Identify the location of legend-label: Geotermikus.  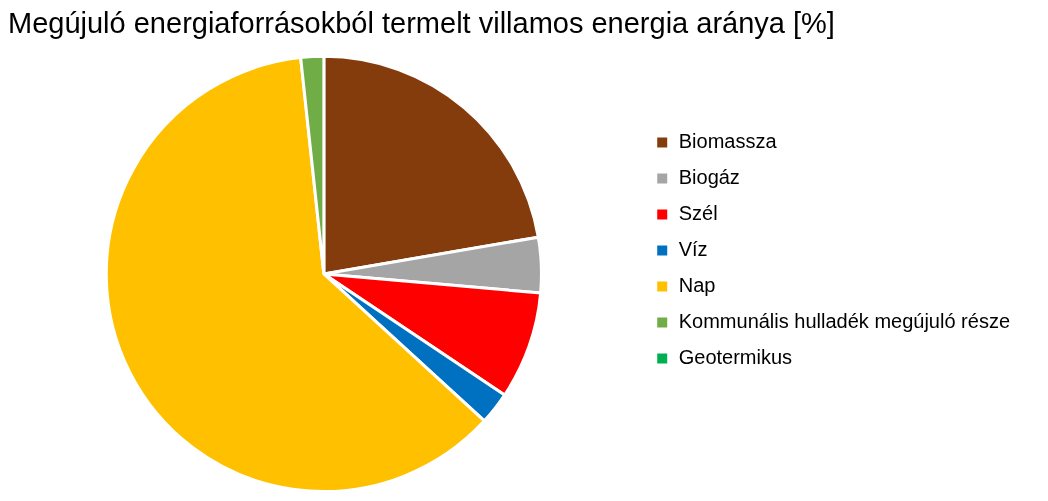
(735, 357).